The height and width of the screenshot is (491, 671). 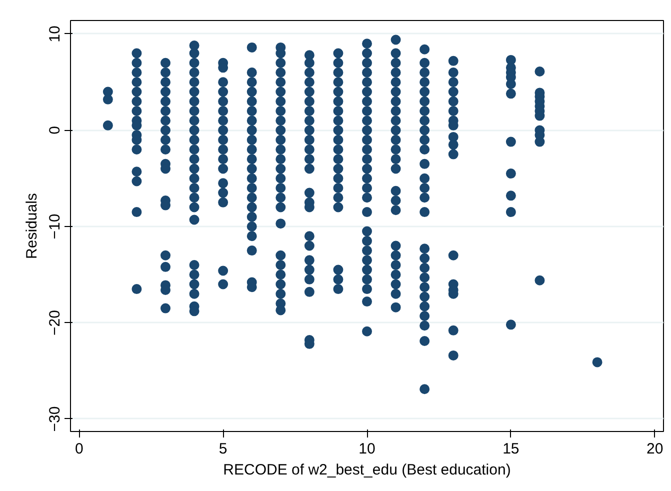 What do you see at coordinates (55, 130) in the screenshot?
I see `y-tick-label: 0` at bounding box center [55, 130].